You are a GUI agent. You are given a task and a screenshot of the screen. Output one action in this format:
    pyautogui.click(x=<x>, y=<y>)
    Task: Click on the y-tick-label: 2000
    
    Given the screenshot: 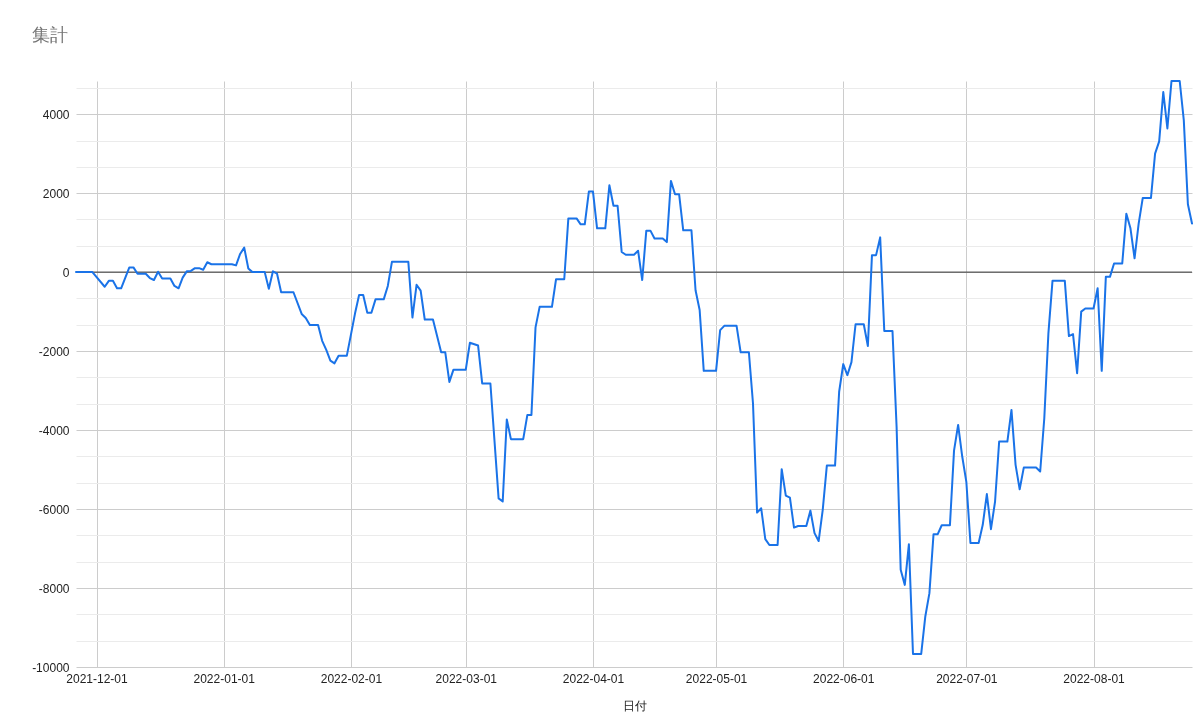 What is the action you would take?
    pyautogui.click(x=56, y=193)
    